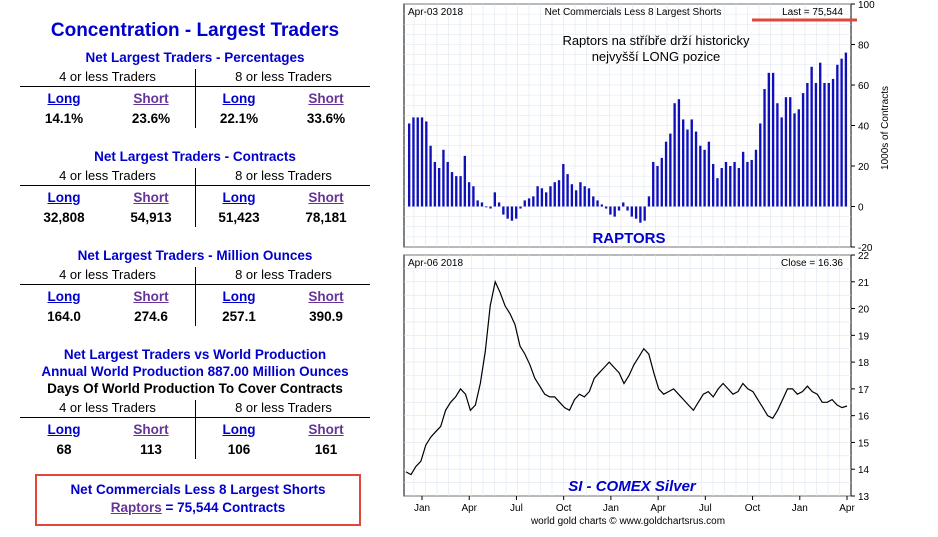  I want to click on y-axis-title: 1000s of Contracts, so click(885, 128).